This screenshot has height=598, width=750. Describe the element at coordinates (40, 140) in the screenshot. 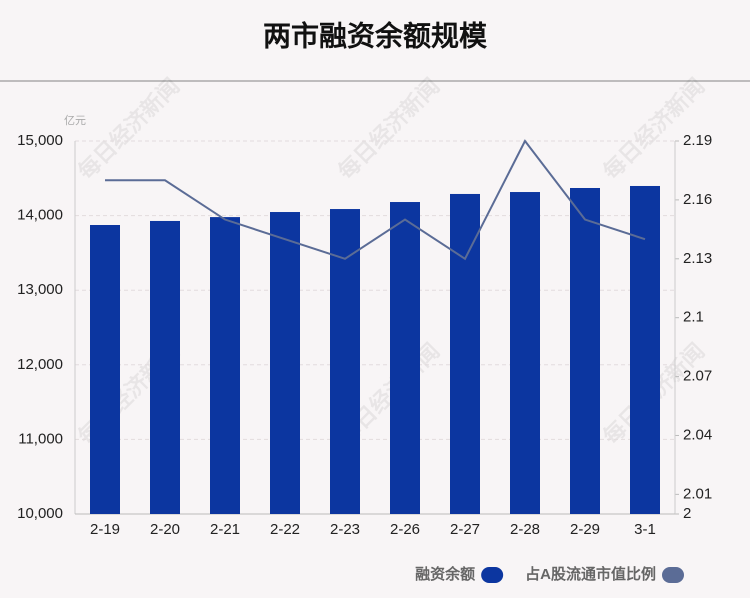

I see `y-tick-label: 15,000` at that location.